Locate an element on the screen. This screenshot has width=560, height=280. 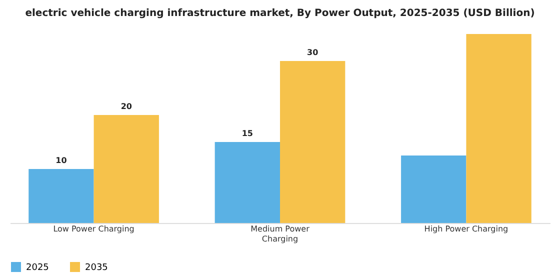
data-label: 10 is located at coordinates (62, 160).